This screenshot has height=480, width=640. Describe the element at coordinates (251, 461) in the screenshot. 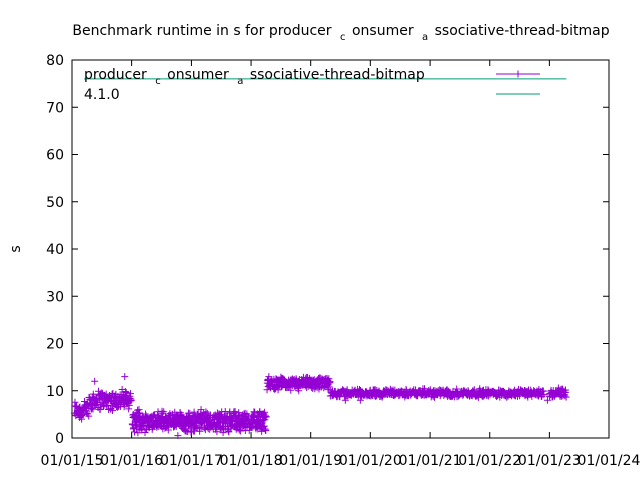

I see `x-tick-label: 01/01/18` at that location.